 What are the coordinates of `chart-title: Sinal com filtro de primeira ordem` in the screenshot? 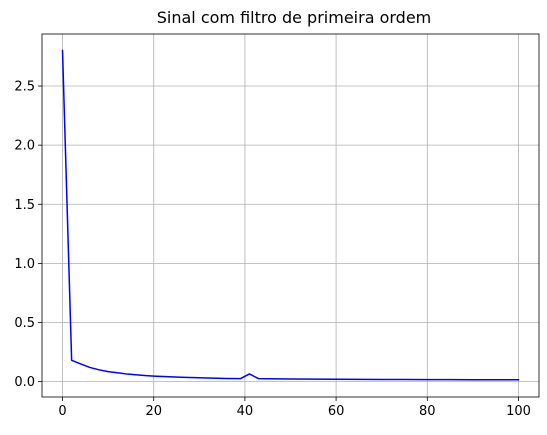 It's located at (294, 17).